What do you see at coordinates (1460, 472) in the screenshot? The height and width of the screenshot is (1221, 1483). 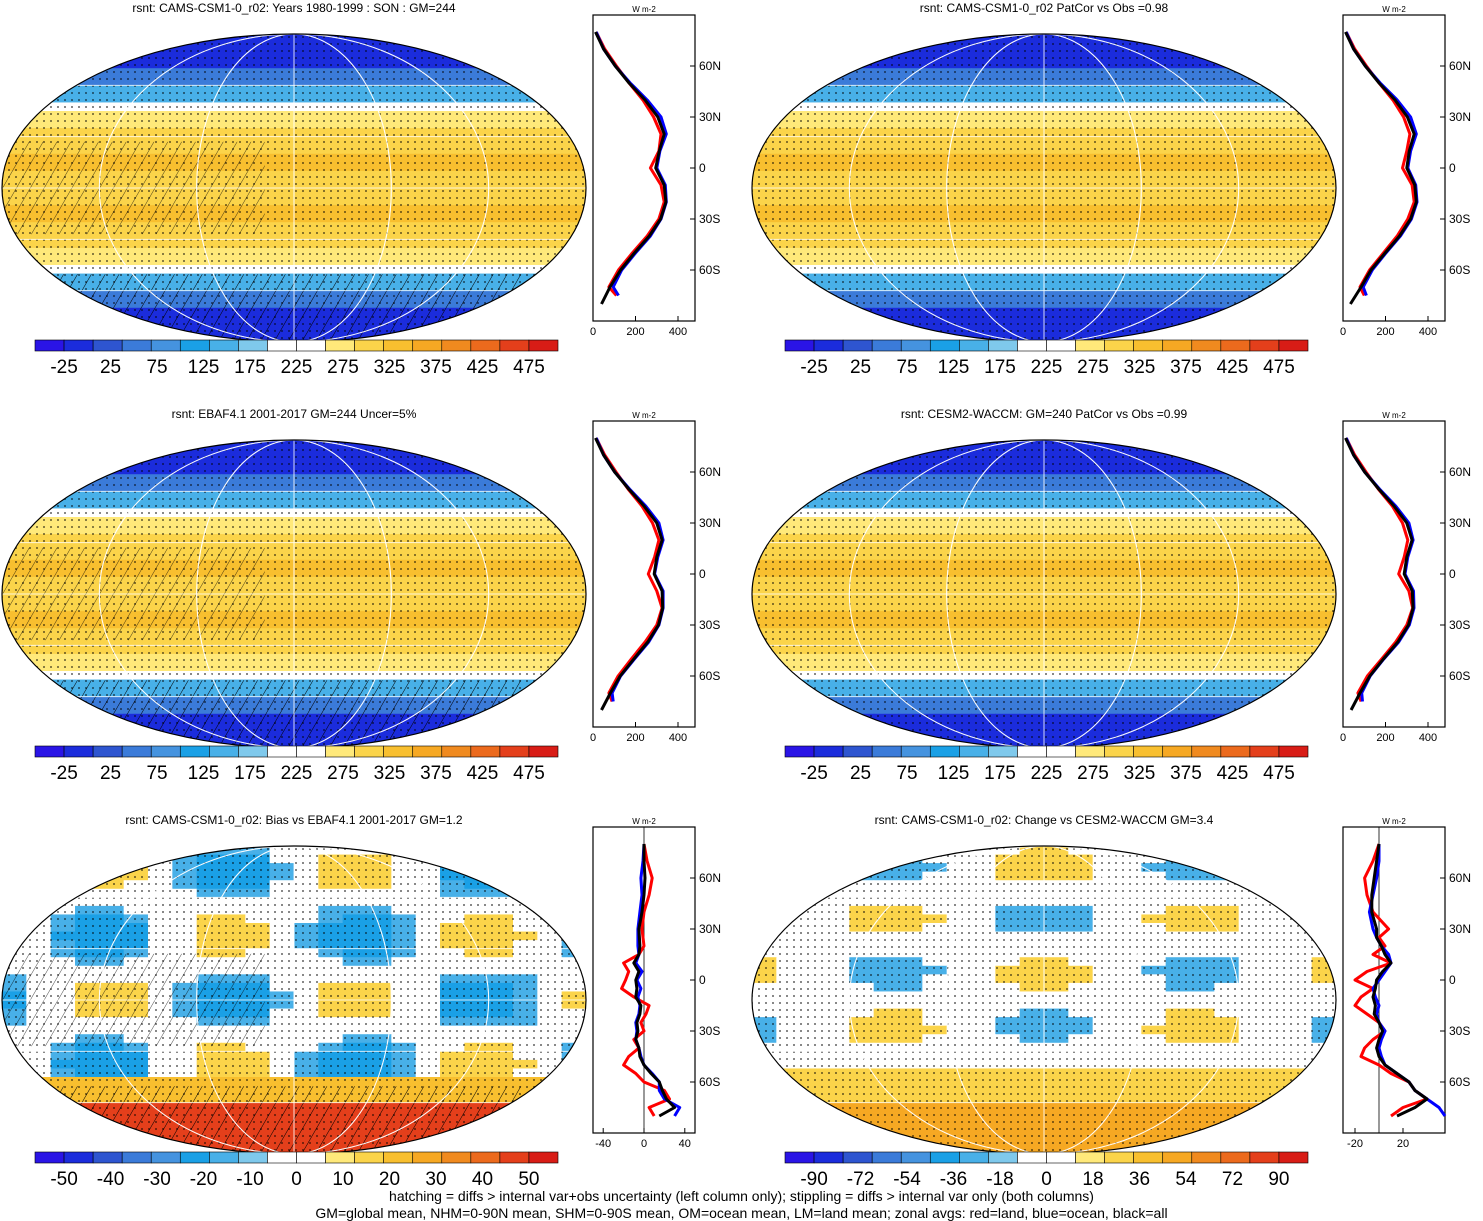 I see `zonal-ytick-label: 60N` at bounding box center [1460, 472].